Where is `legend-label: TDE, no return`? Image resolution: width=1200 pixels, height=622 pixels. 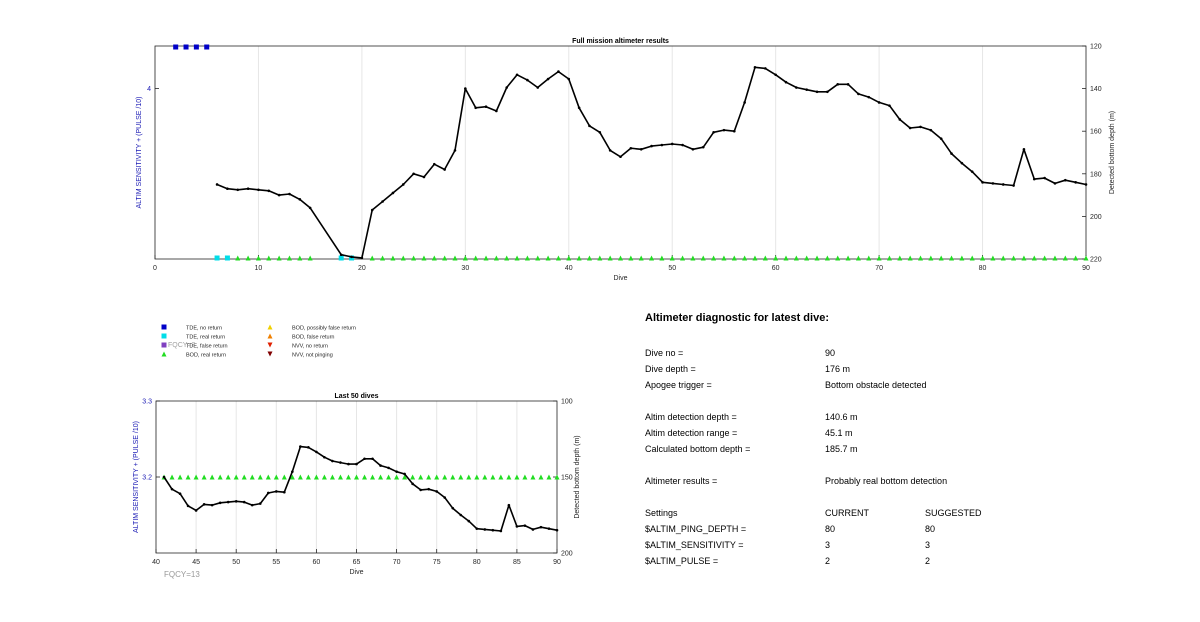
legend-label: TDE, no return is located at coordinates (204, 329).